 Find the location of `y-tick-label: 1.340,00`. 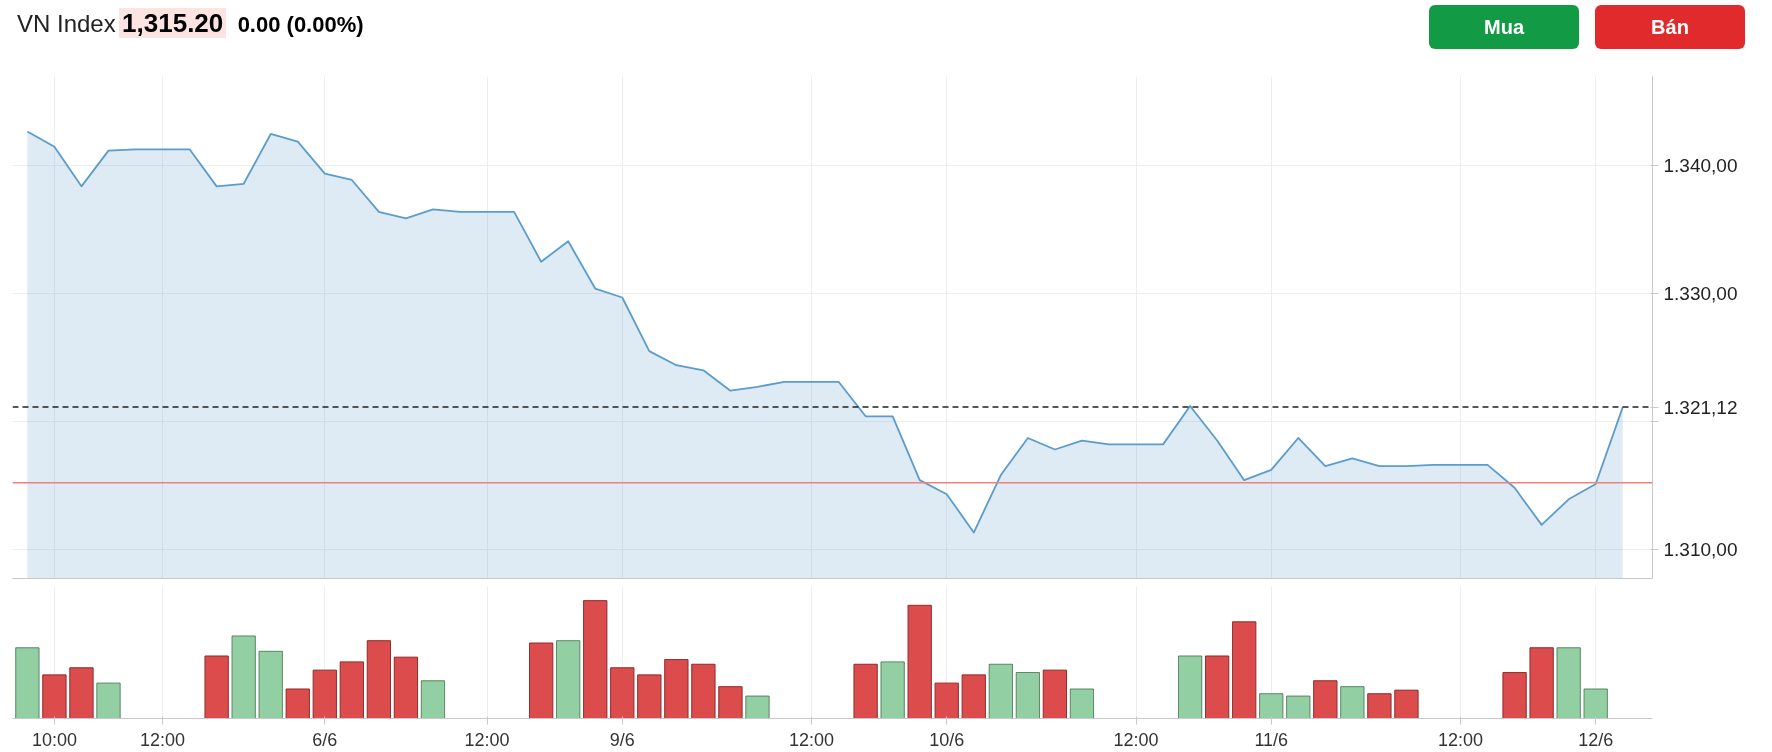

y-tick-label: 1.340,00 is located at coordinates (1700, 166).